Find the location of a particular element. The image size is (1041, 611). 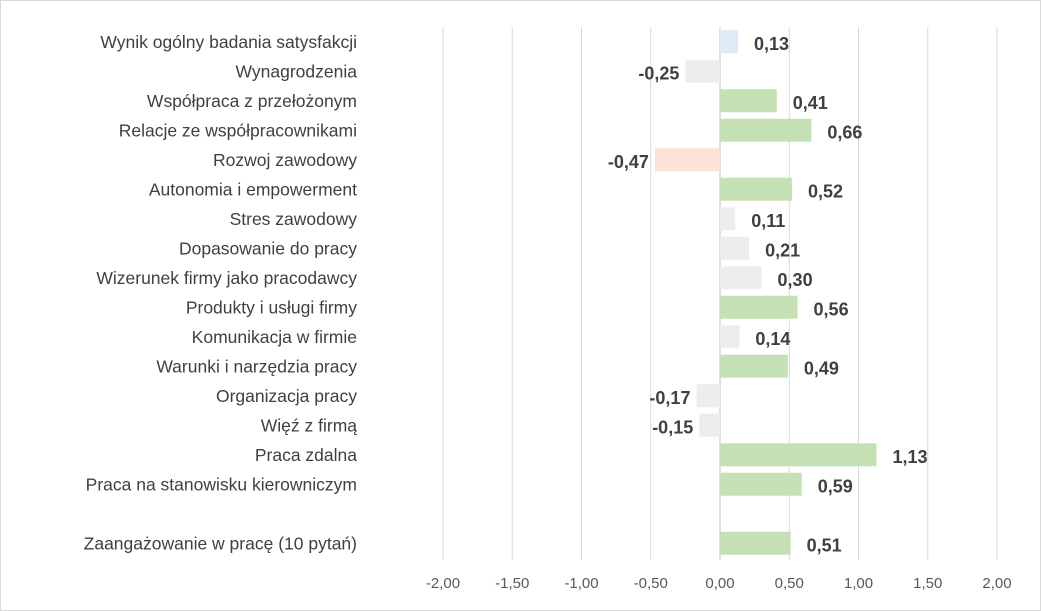

category-label: Więź z firmą is located at coordinates (309, 425).